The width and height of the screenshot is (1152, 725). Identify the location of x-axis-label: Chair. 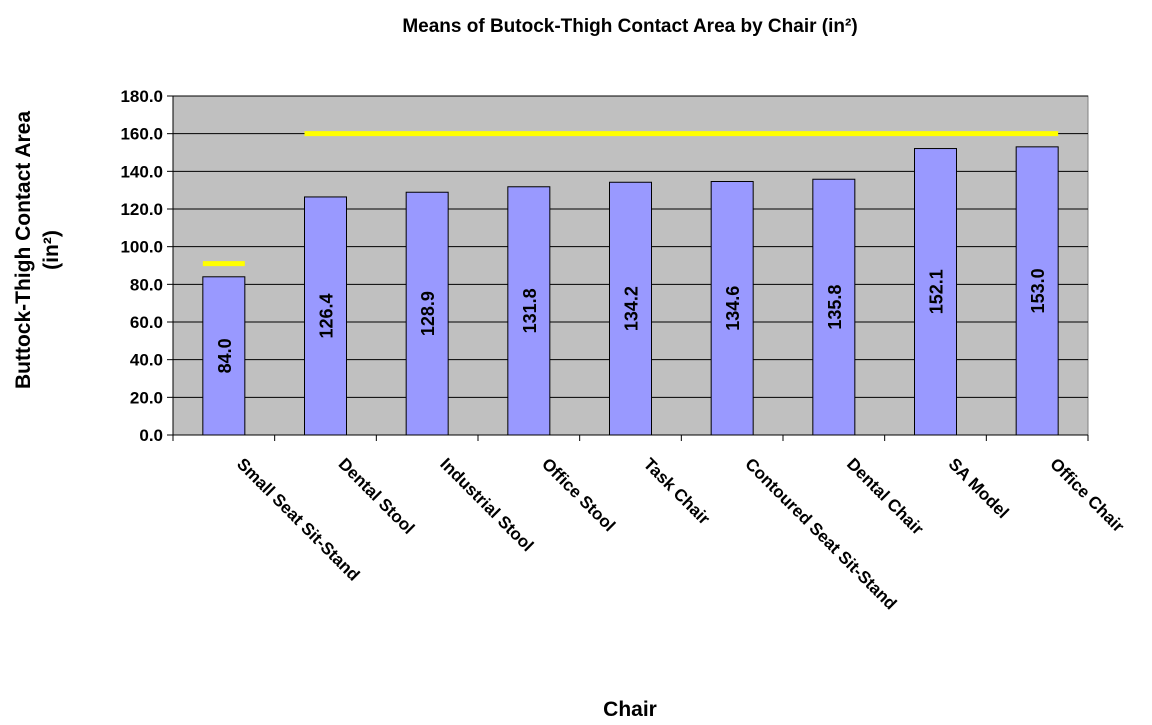
(630, 709).